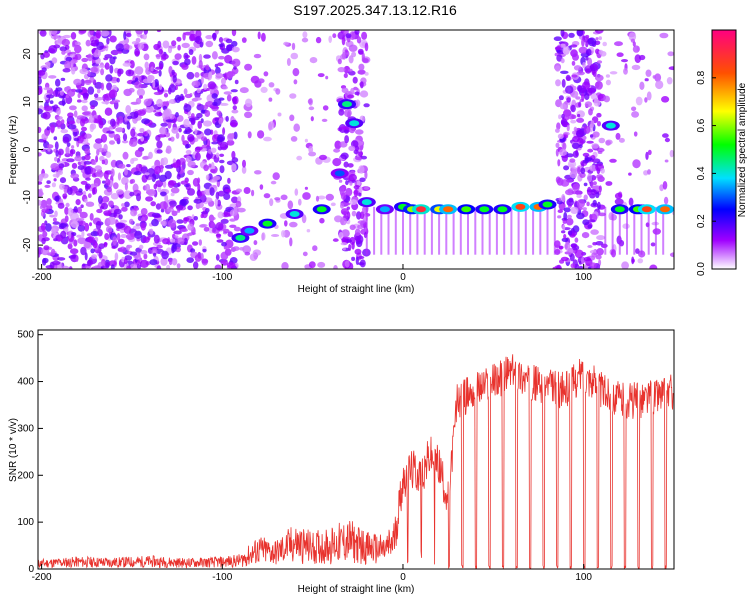  Describe the element at coordinates (375, 10) in the screenshot. I see `figure-title: S197.2025.347.13.12.R16` at that location.